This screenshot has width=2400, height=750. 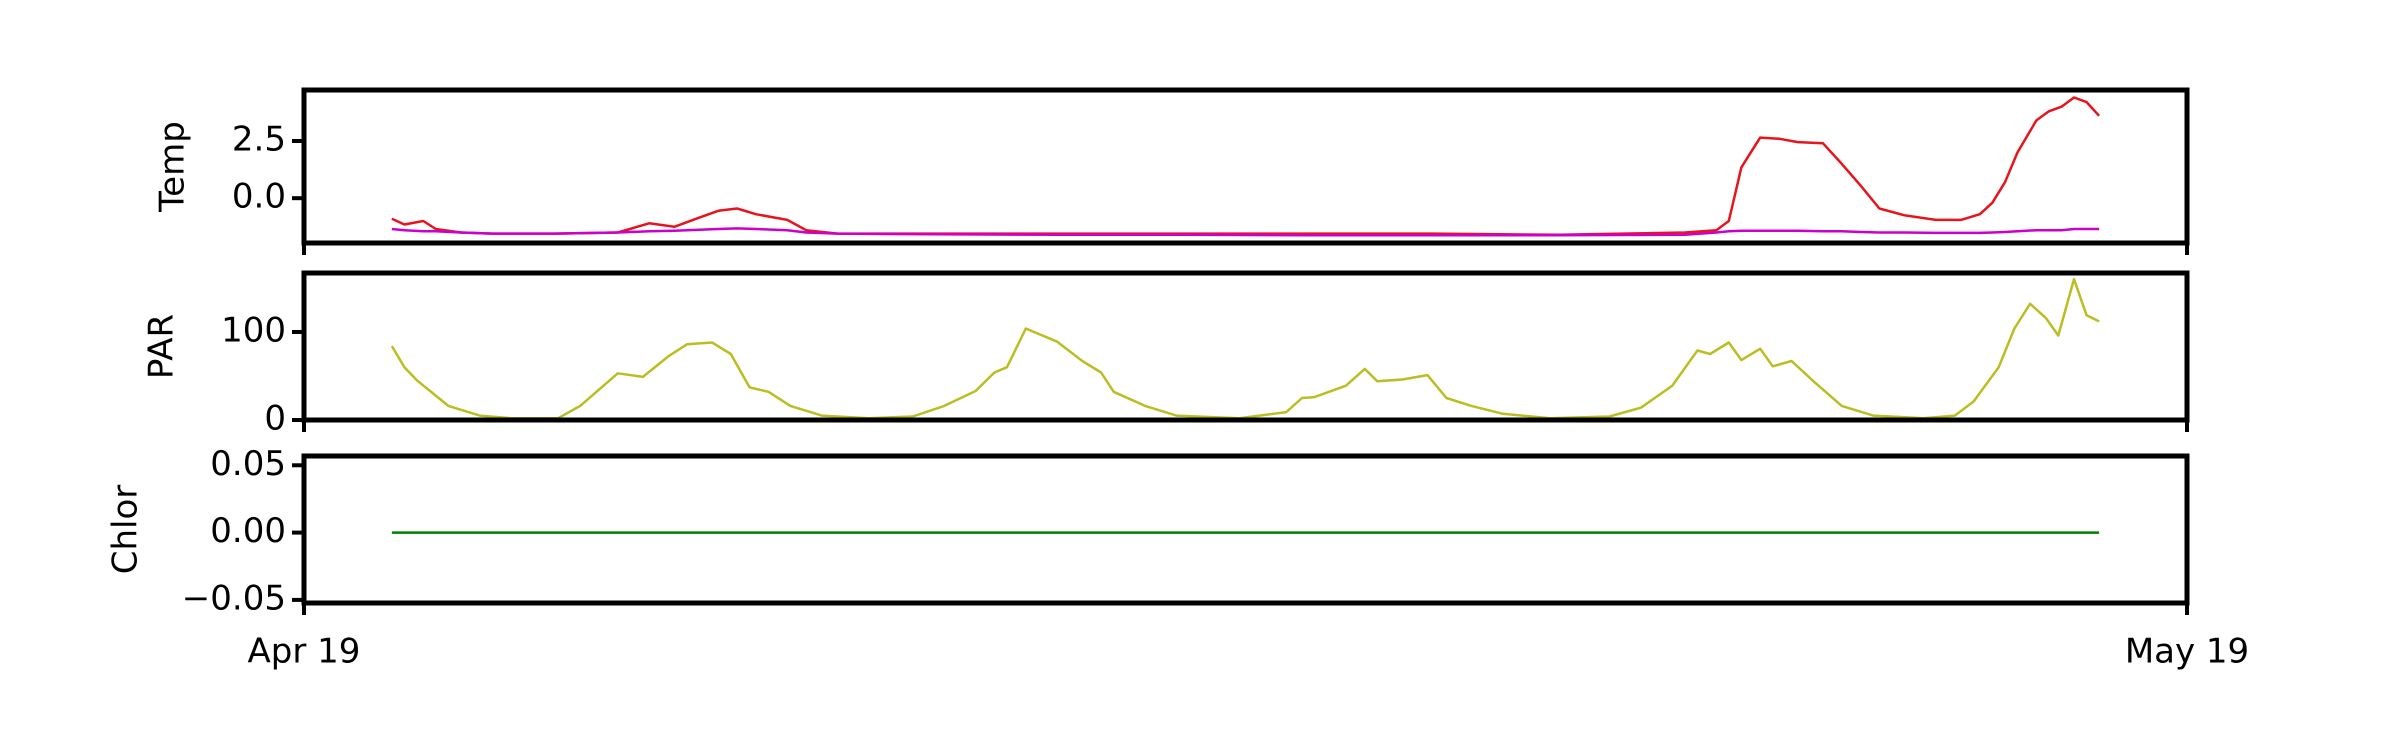 What do you see at coordinates (259, 197) in the screenshot?
I see `y-tick-label: 0.0` at bounding box center [259, 197].